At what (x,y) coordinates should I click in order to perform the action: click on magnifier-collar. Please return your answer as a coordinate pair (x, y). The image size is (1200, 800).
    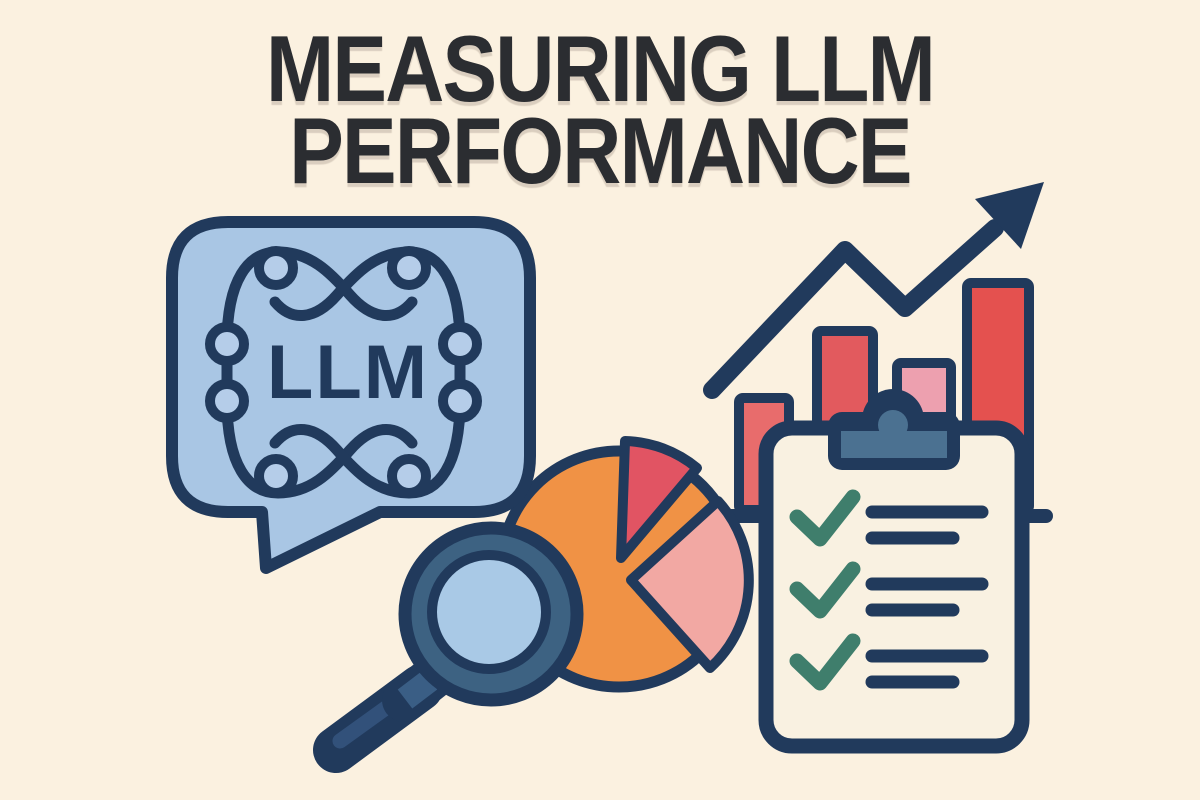
    Looking at the image, I should click on (417, 689).